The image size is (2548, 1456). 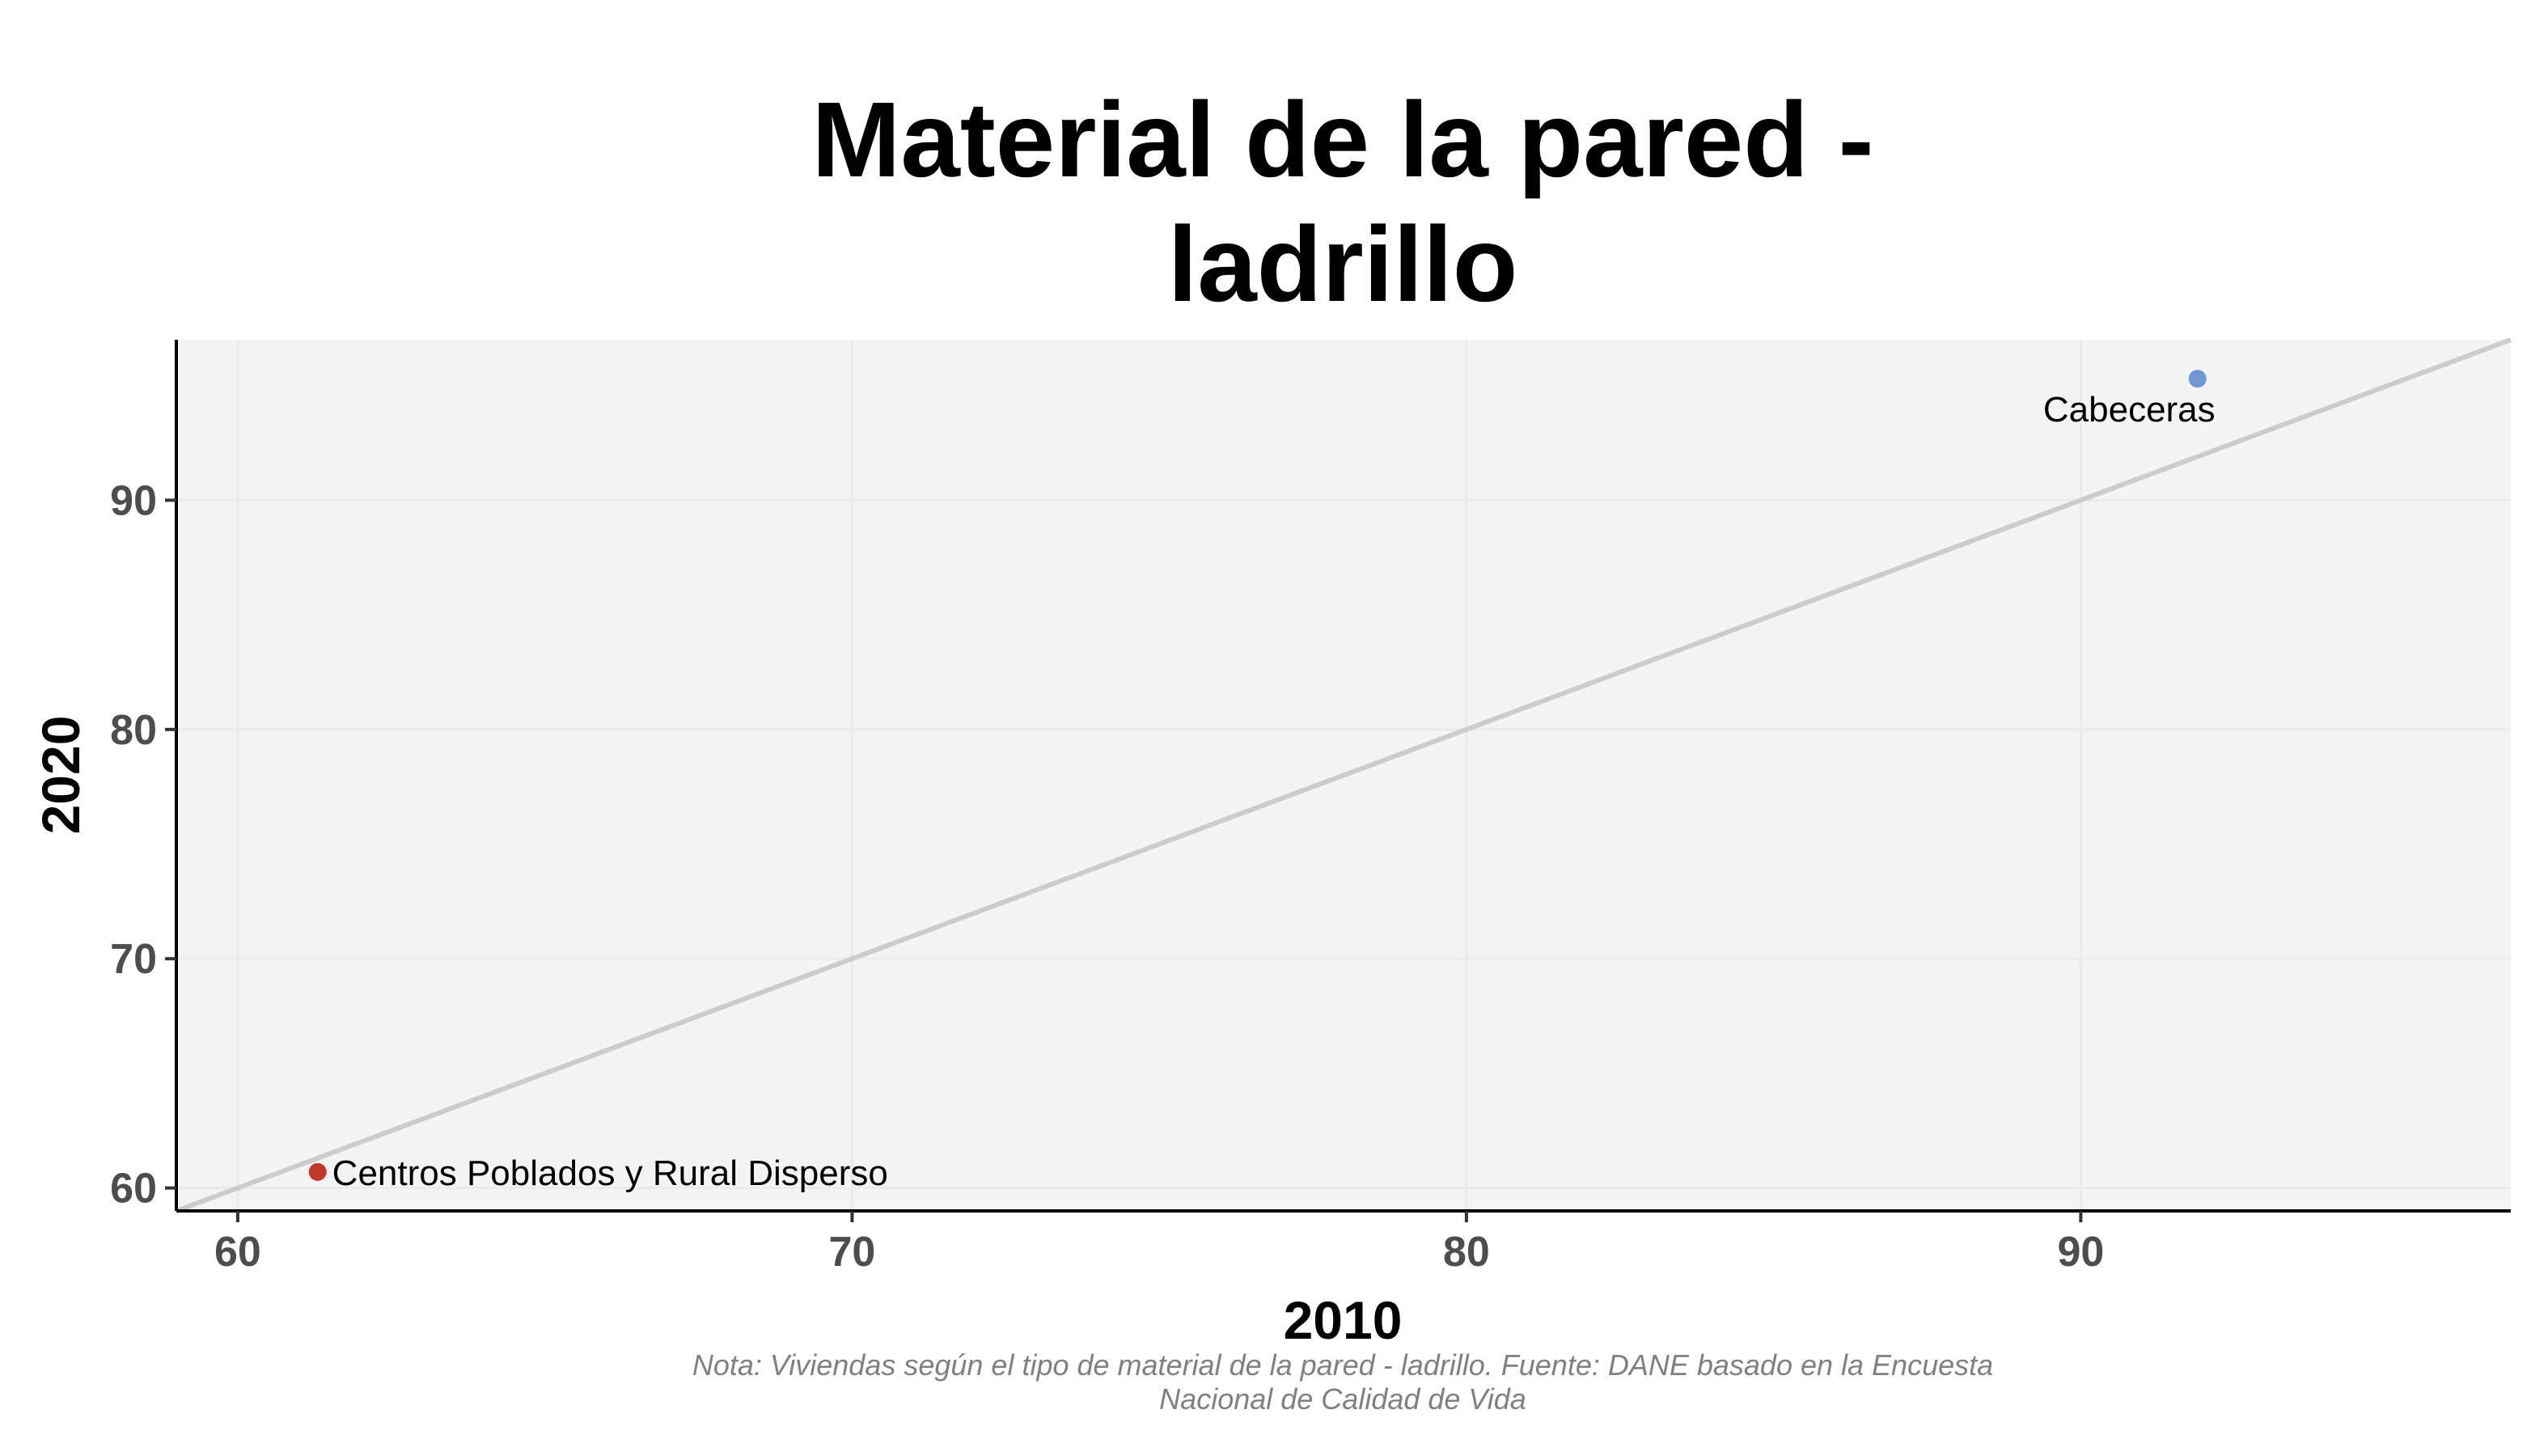 I want to click on y-tick-label: 70, so click(x=133, y=960).